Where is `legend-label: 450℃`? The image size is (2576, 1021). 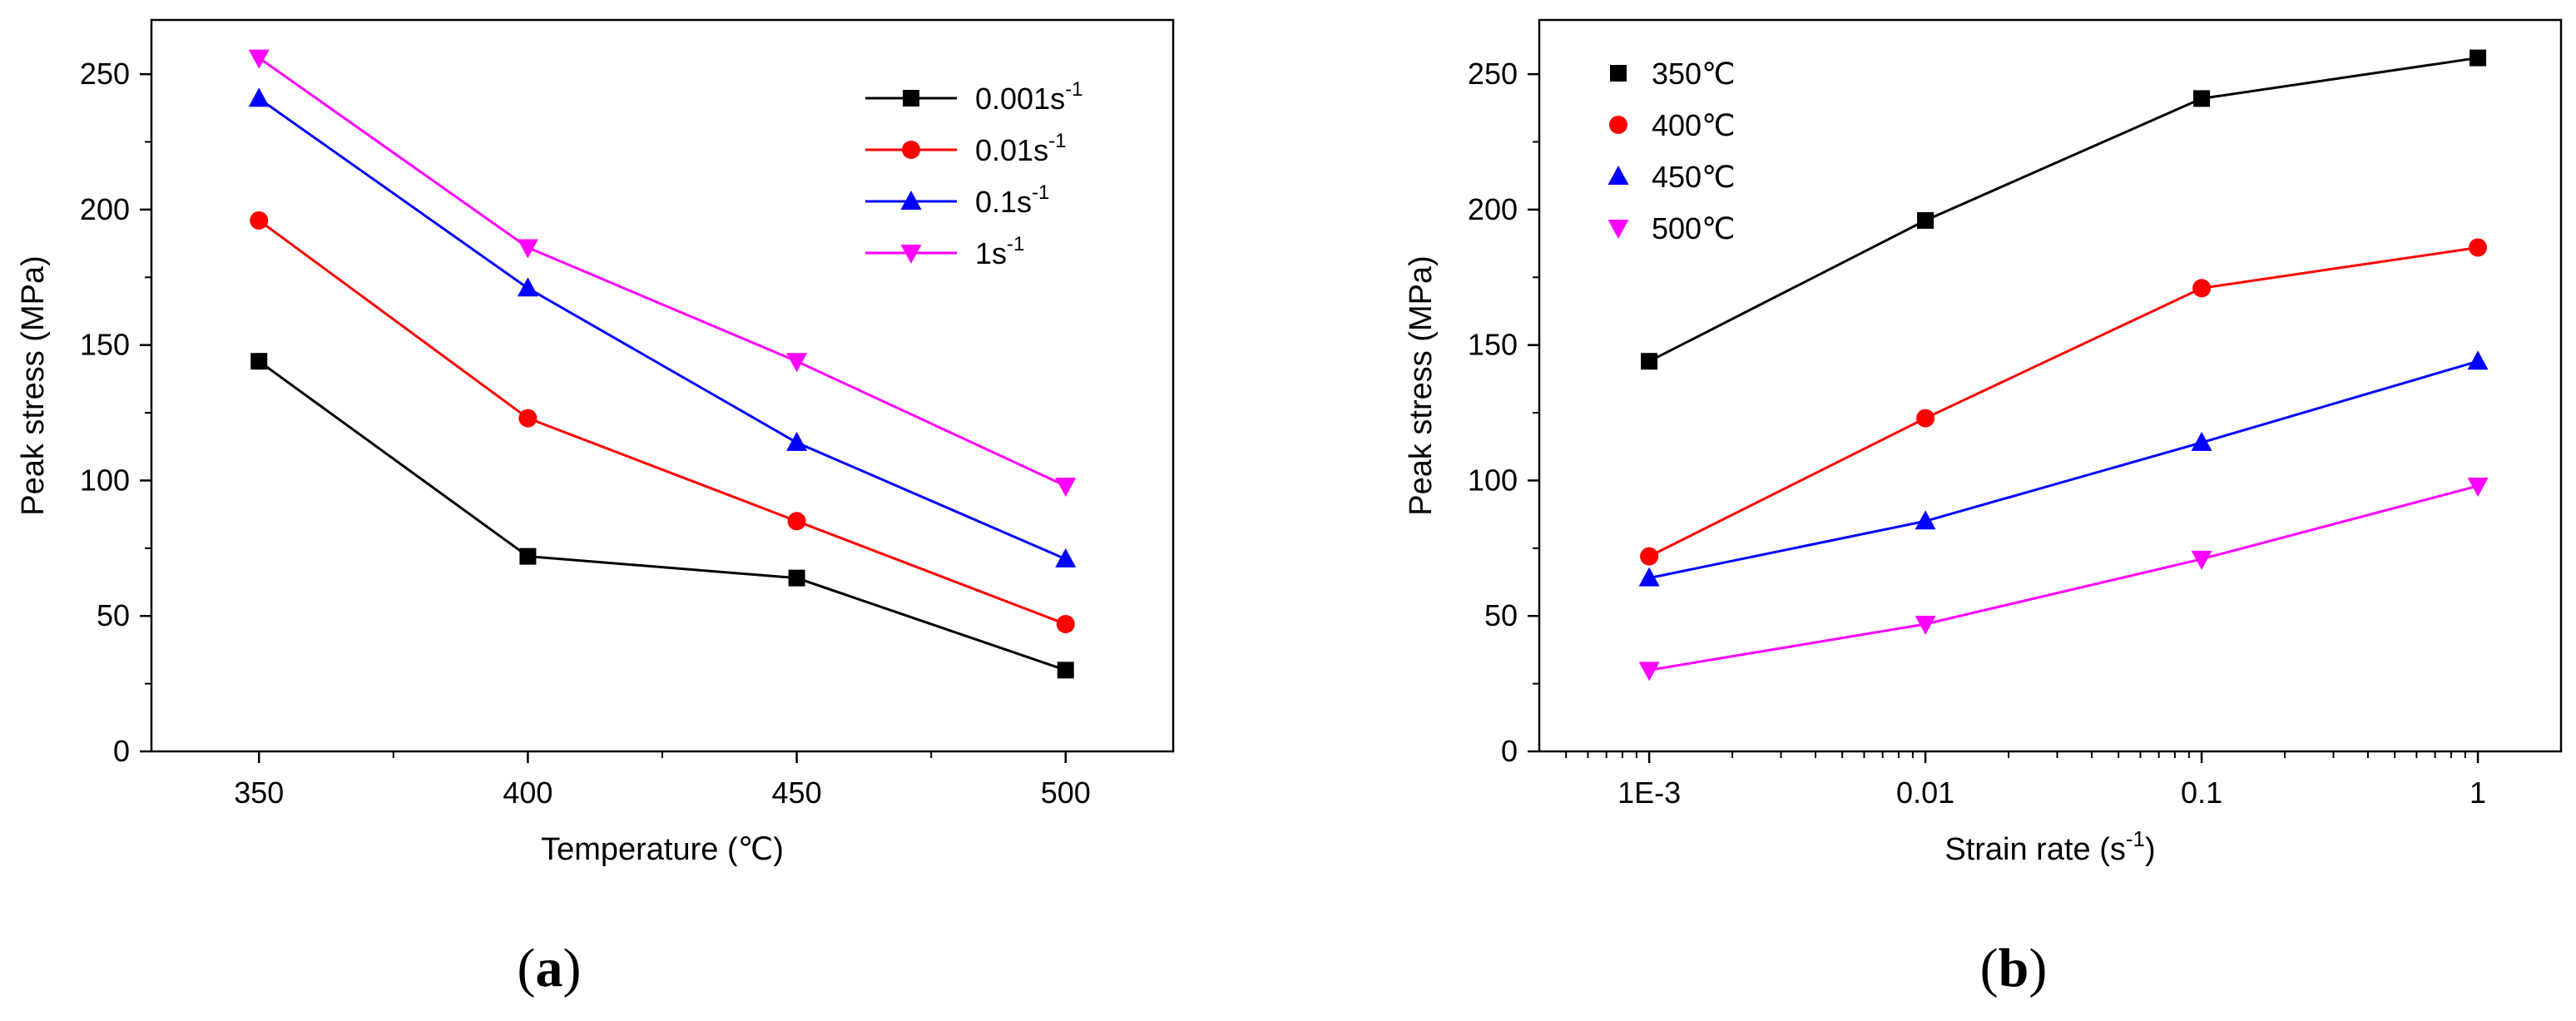
legend-label: 450℃ is located at coordinates (1694, 177).